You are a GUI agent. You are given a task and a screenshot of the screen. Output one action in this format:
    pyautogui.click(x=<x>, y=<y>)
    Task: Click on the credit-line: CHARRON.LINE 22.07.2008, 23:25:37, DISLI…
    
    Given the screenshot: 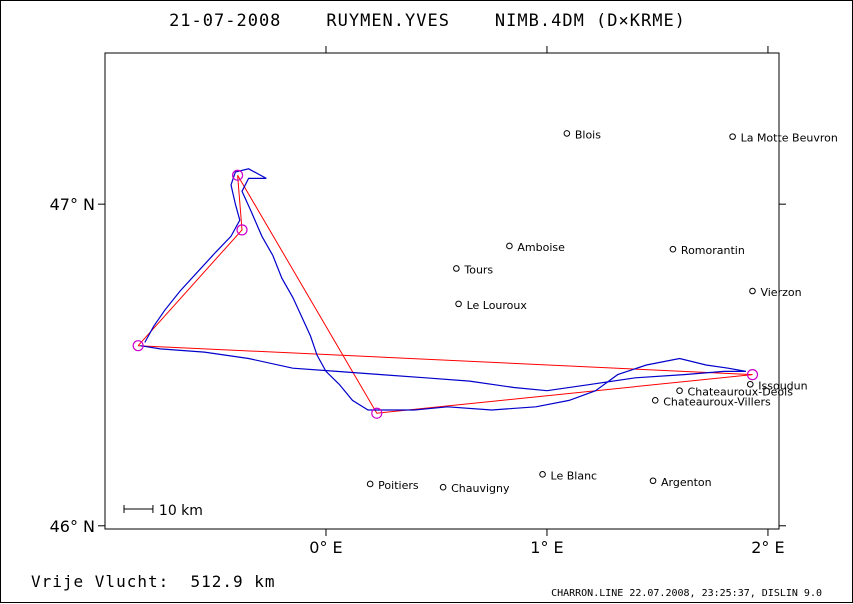 What is the action you would take?
    pyautogui.click(x=686, y=593)
    